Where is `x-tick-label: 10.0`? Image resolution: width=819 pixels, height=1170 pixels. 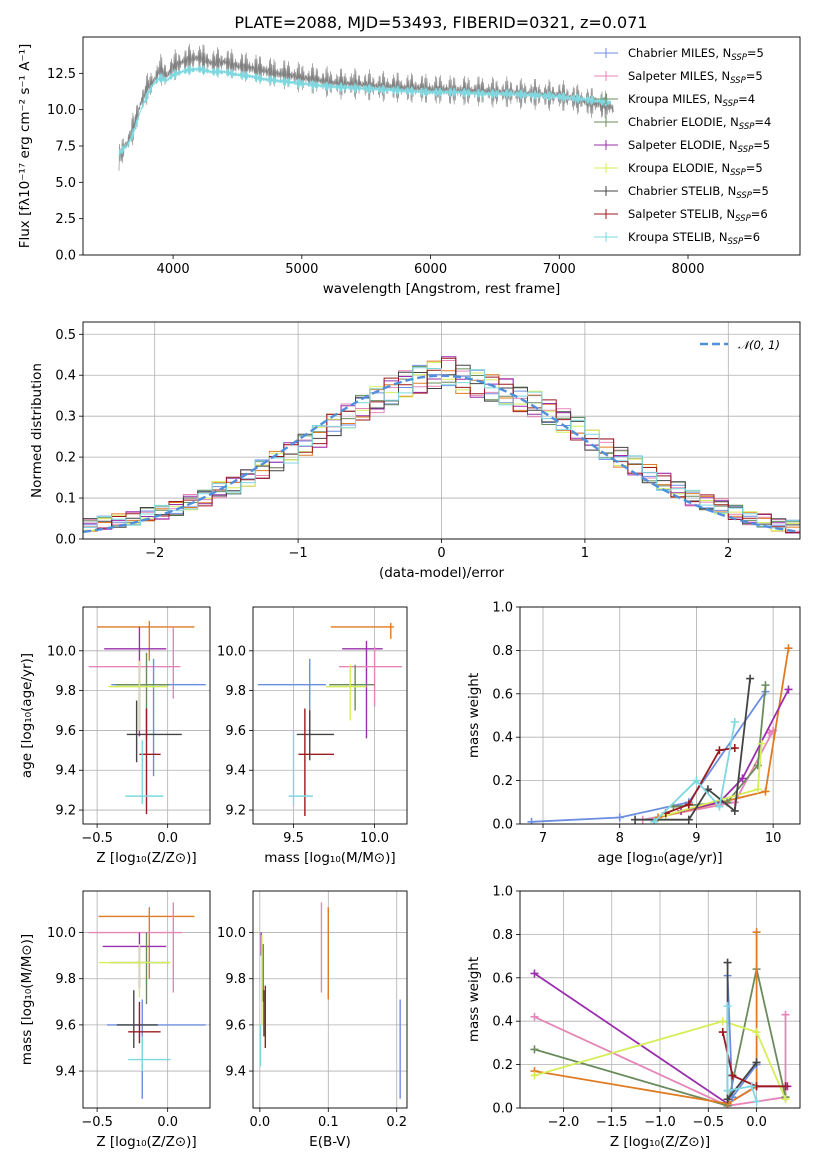 x-tick-label: 10.0 is located at coordinates (374, 838).